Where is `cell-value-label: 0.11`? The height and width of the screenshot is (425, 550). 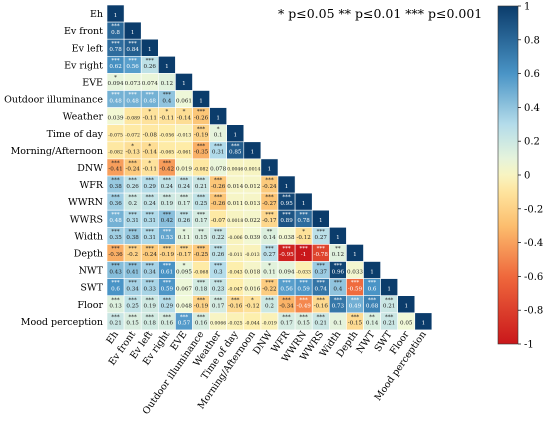 cell-value-label: 0.11 is located at coordinates (184, 238).